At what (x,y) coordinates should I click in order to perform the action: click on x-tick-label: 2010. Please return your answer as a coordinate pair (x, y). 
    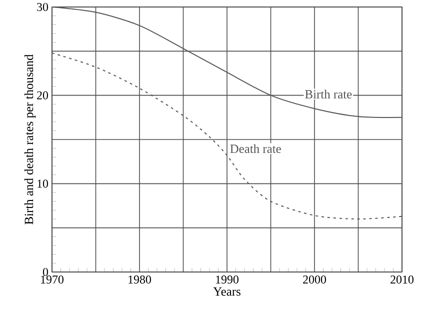
    Looking at the image, I should click on (402, 280).